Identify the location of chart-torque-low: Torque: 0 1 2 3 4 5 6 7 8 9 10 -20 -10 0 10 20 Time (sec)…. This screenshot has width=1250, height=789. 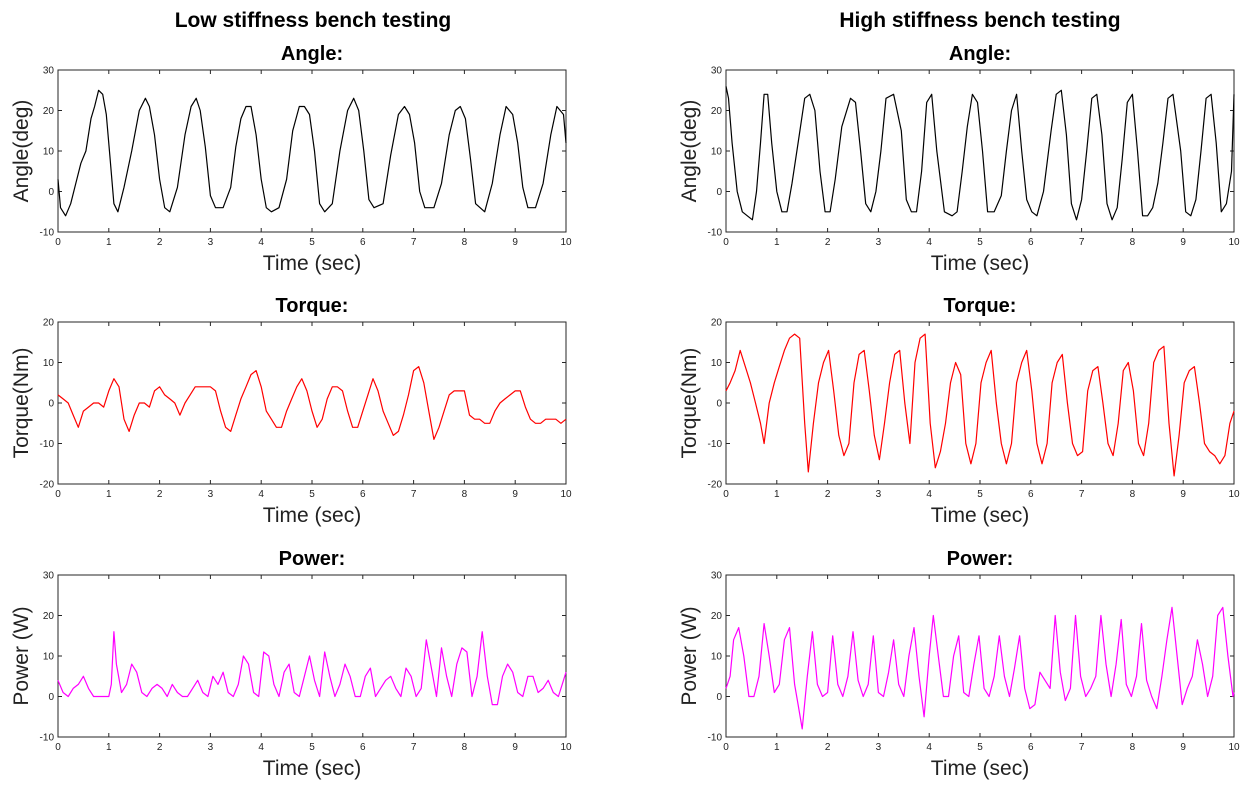
(291, 411).